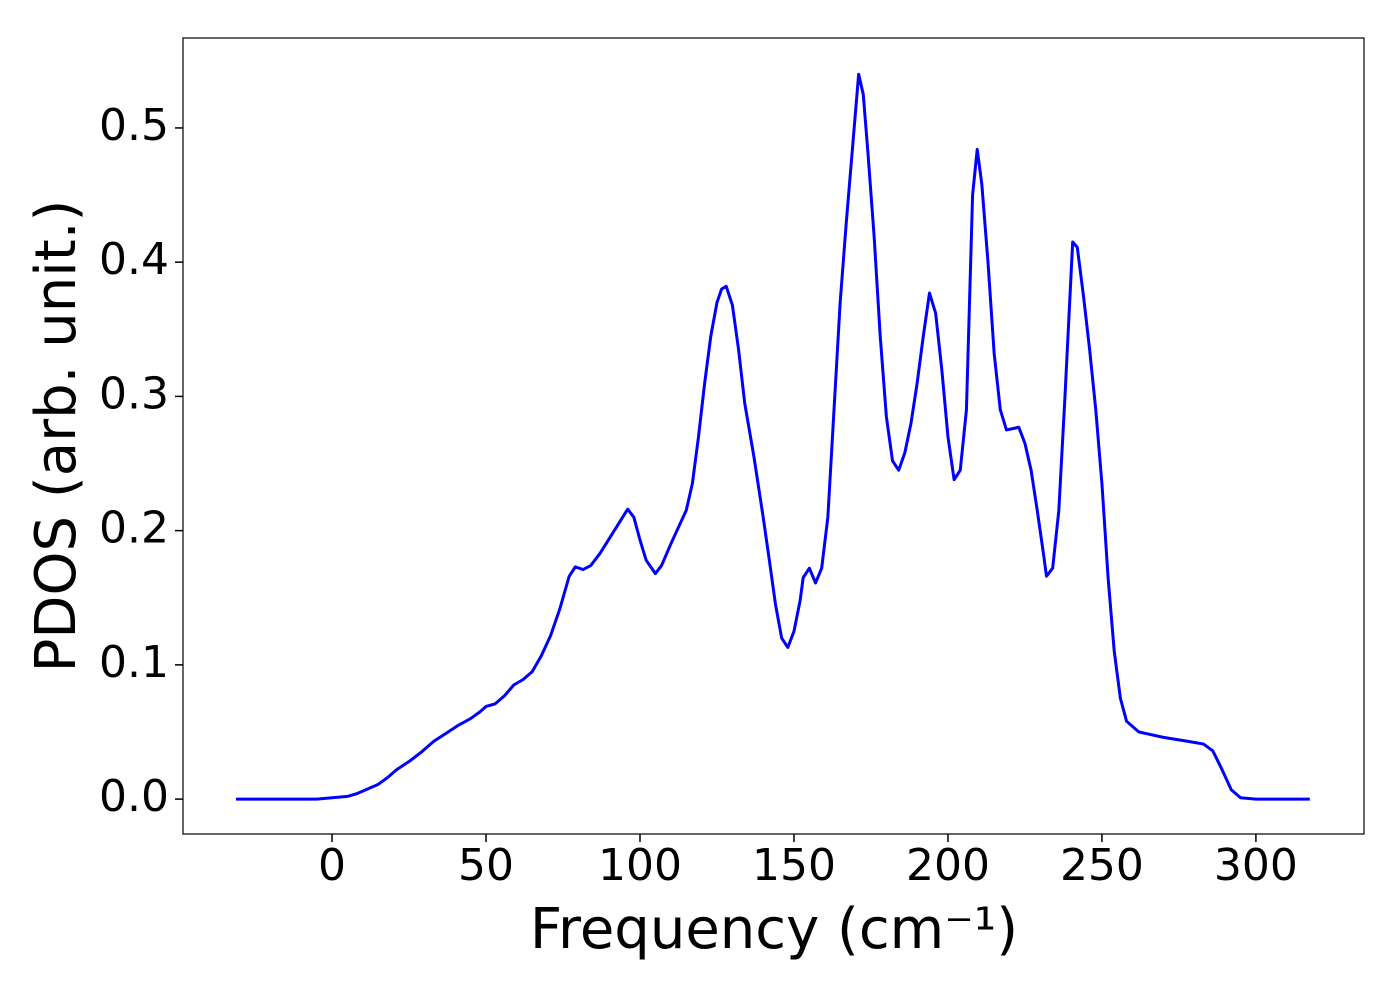 This screenshot has width=1400, height=1000. What do you see at coordinates (1102, 865) in the screenshot?
I see `x-tick-label: 250` at bounding box center [1102, 865].